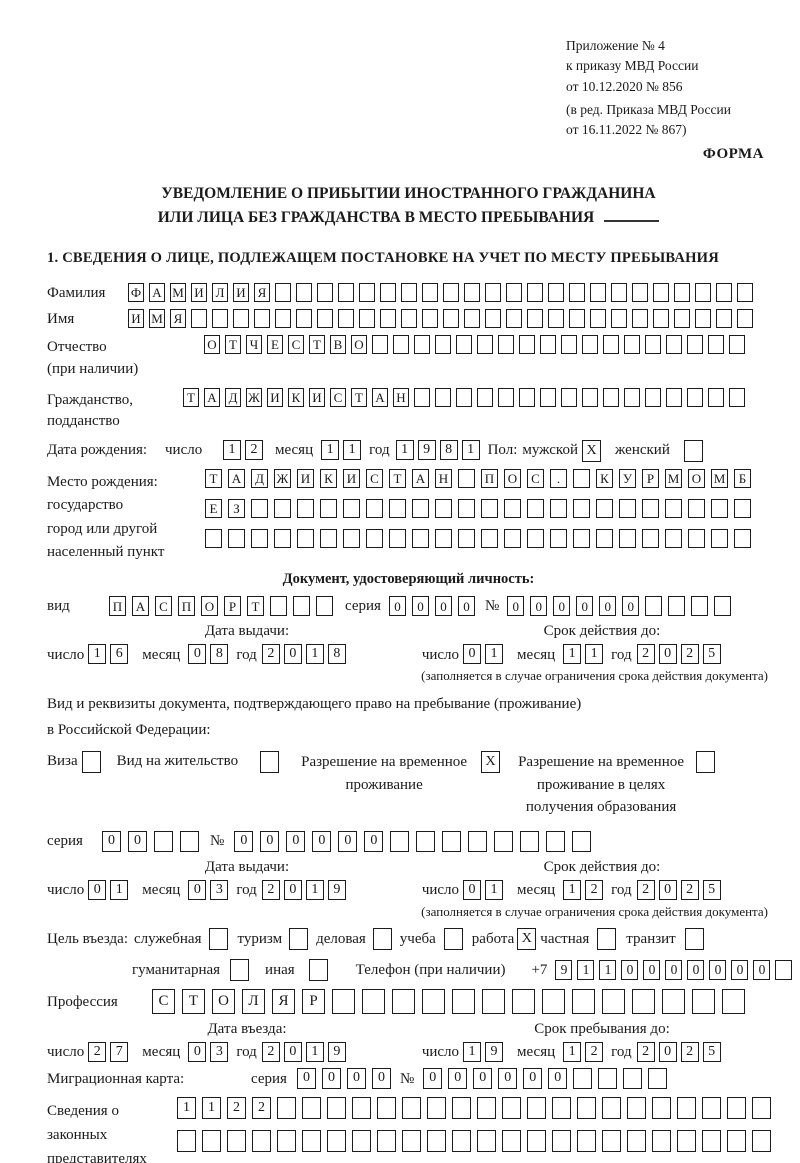 The image size is (800, 1163). Describe the element at coordinates (253, 1001) in the screenshot. I see `char-cell: Л` at that location.